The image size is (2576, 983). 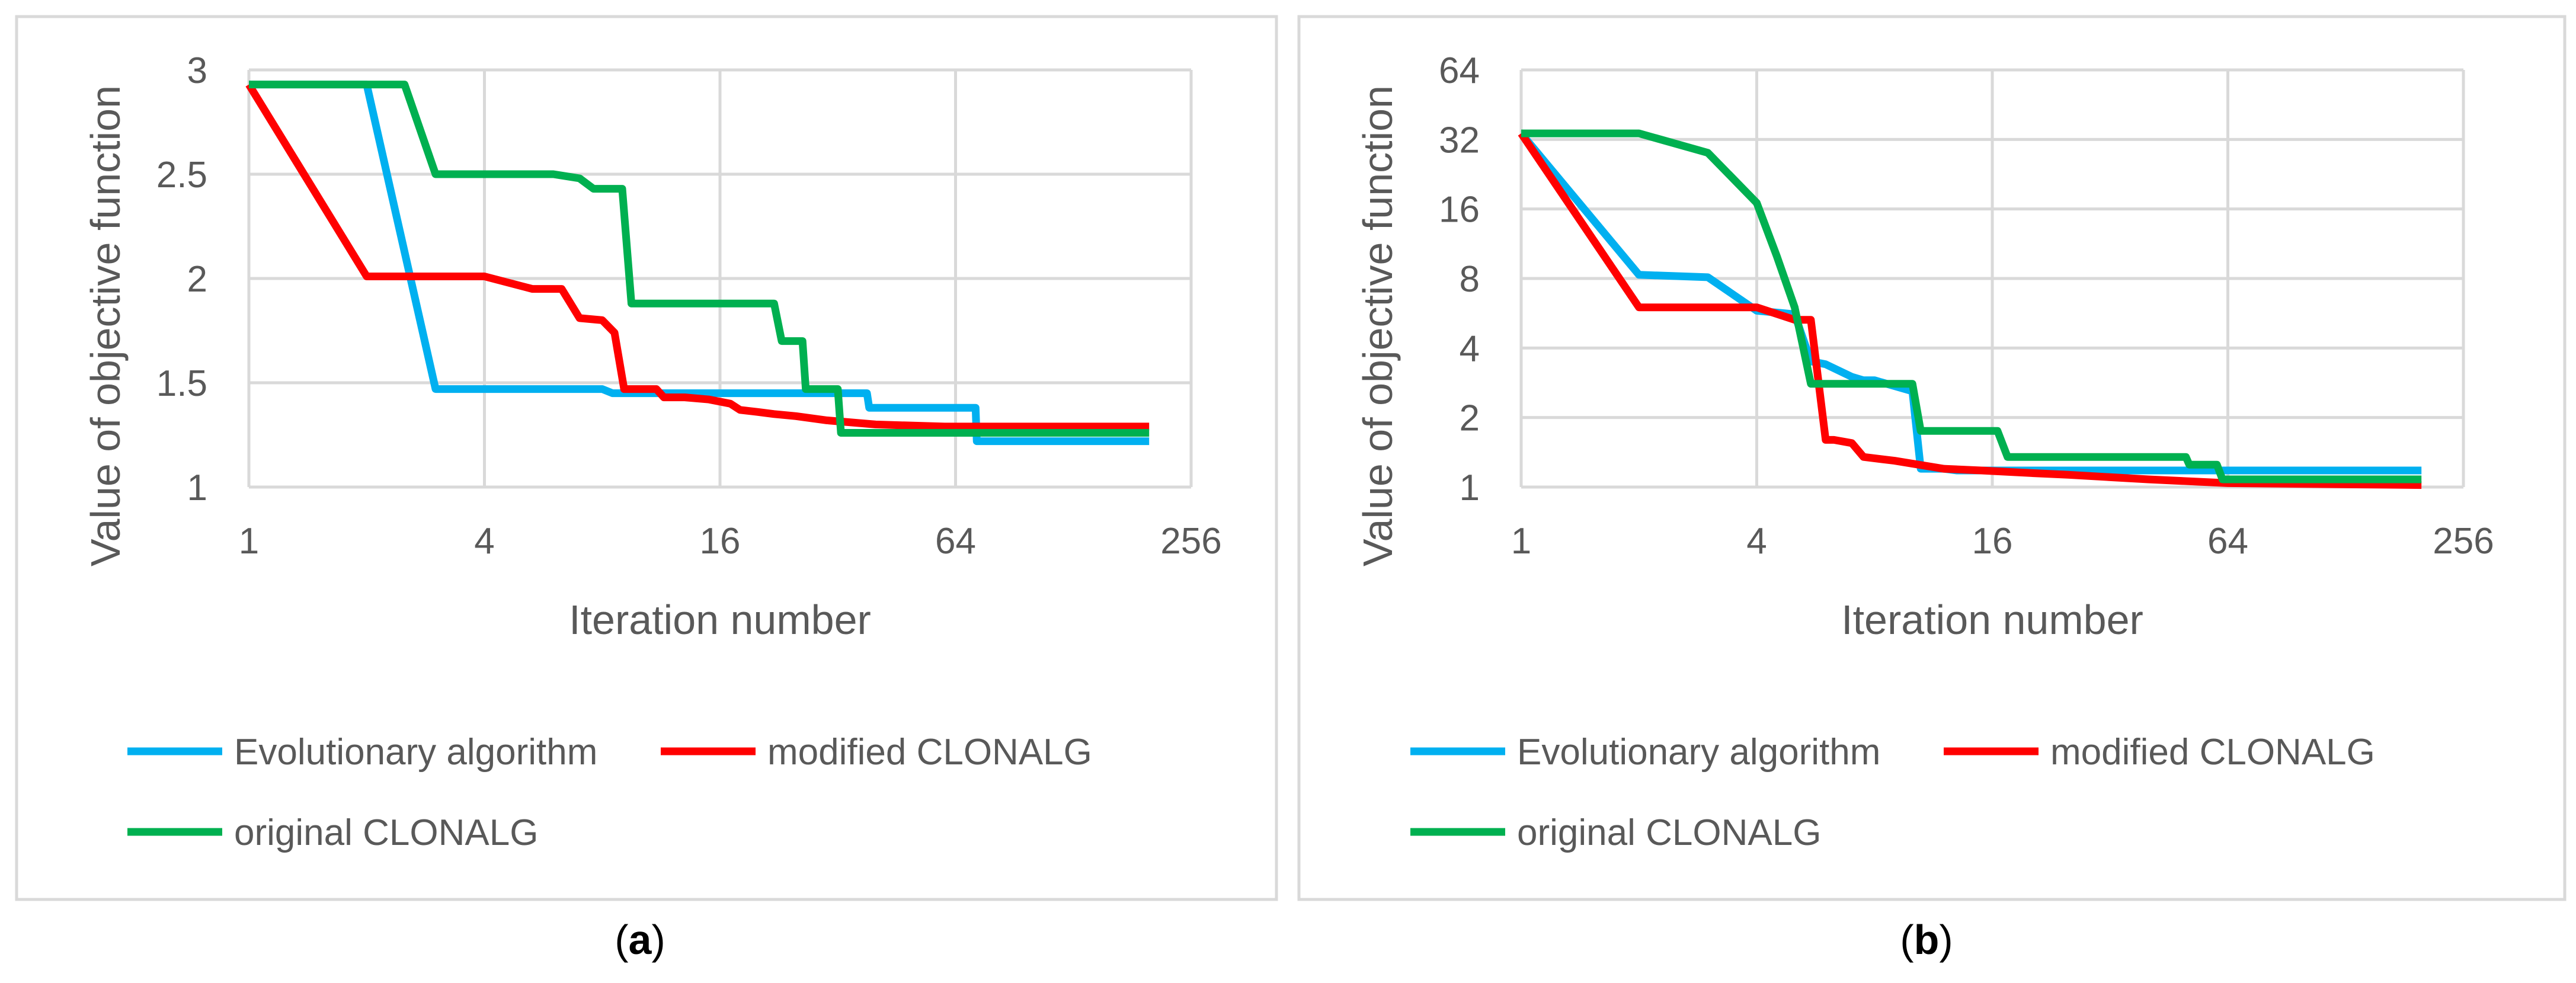 I want to click on y-axis-title-a: Value of objective function, so click(x=105, y=325).